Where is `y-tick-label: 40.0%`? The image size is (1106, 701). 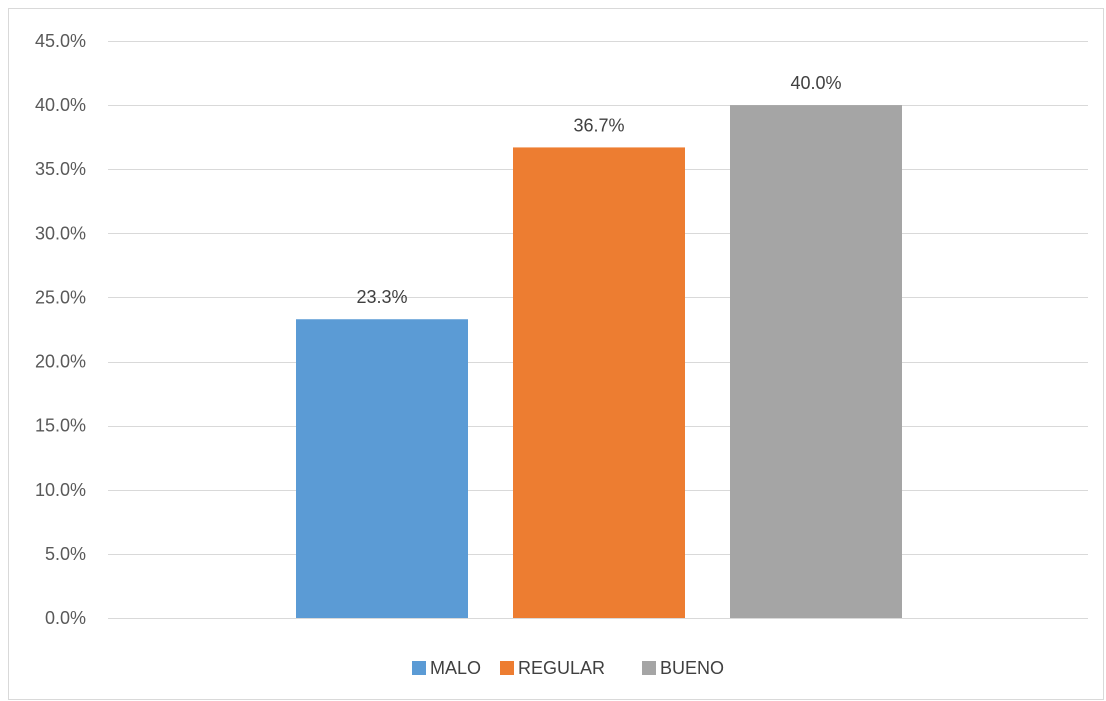
y-tick-label: 40.0% is located at coordinates (60, 105).